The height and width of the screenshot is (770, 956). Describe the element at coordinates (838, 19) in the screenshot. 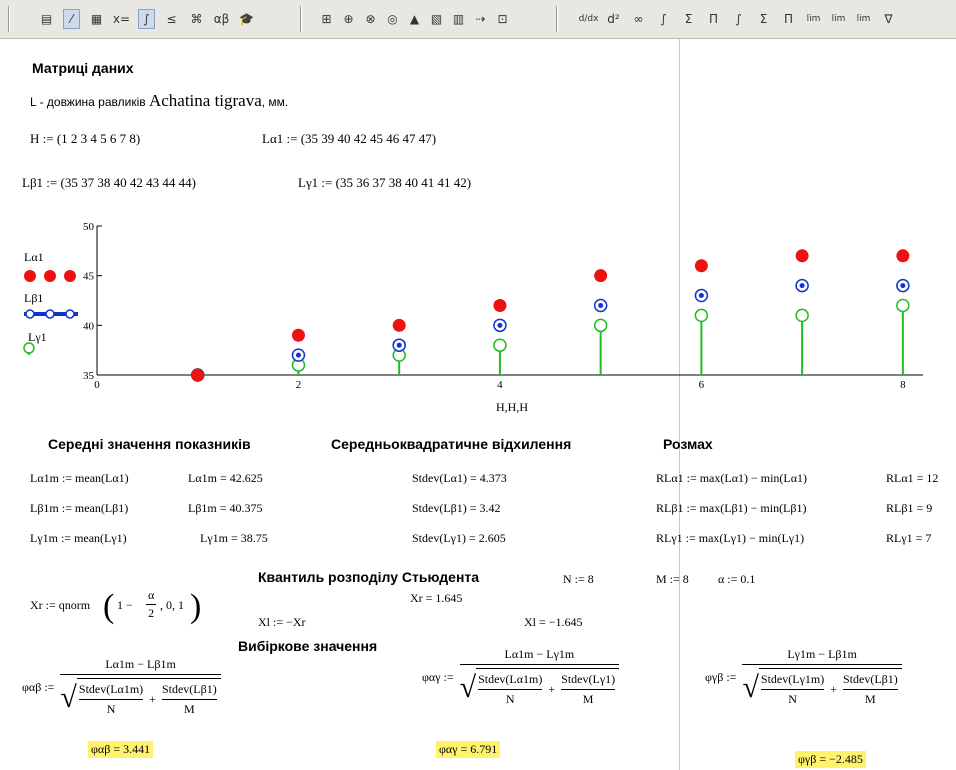

I see `range-icon-10: lim` at that location.